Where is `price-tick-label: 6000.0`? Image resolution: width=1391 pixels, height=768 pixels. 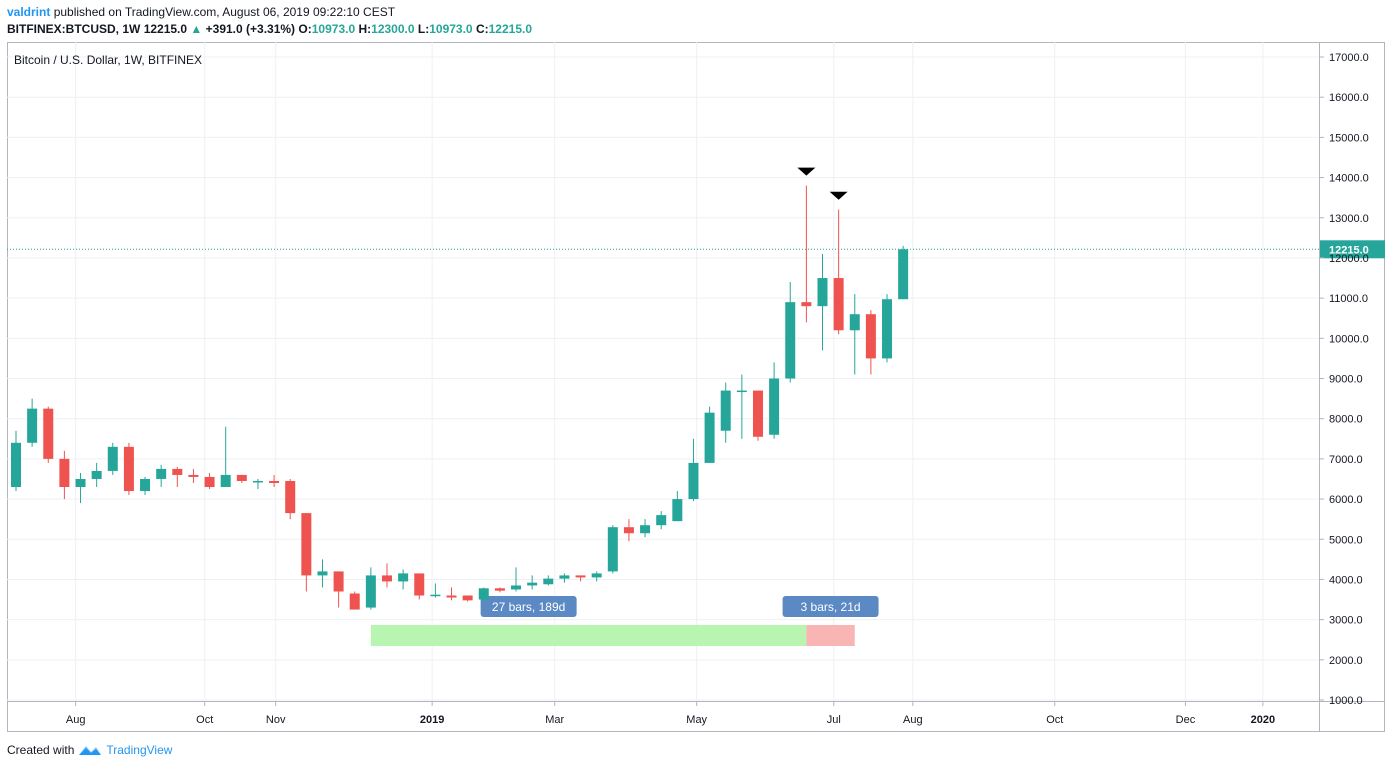
price-tick-label: 6000.0 is located at coordinates (1346, 500).